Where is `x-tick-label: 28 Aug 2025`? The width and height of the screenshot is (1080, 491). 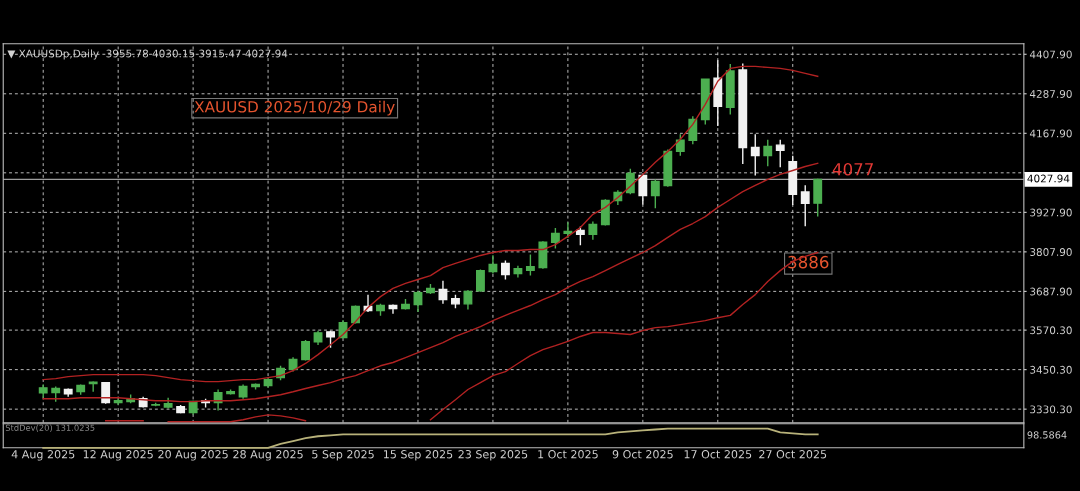
x-tick-label: 28 Aug 2025 is located at coordinates (268, 455).